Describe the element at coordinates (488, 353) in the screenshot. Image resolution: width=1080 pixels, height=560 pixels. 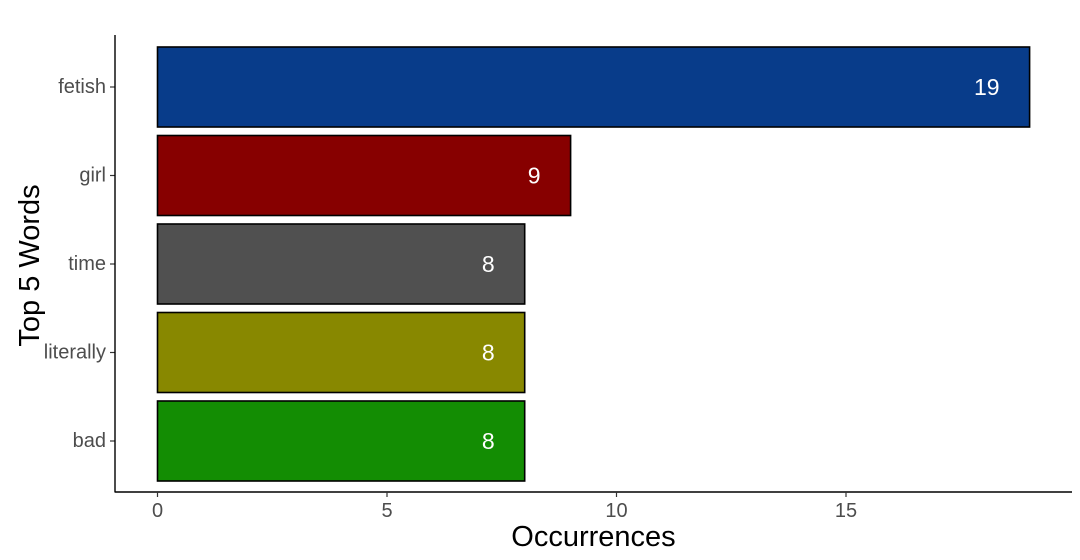
I see `data-label-literally: 8` at that location.